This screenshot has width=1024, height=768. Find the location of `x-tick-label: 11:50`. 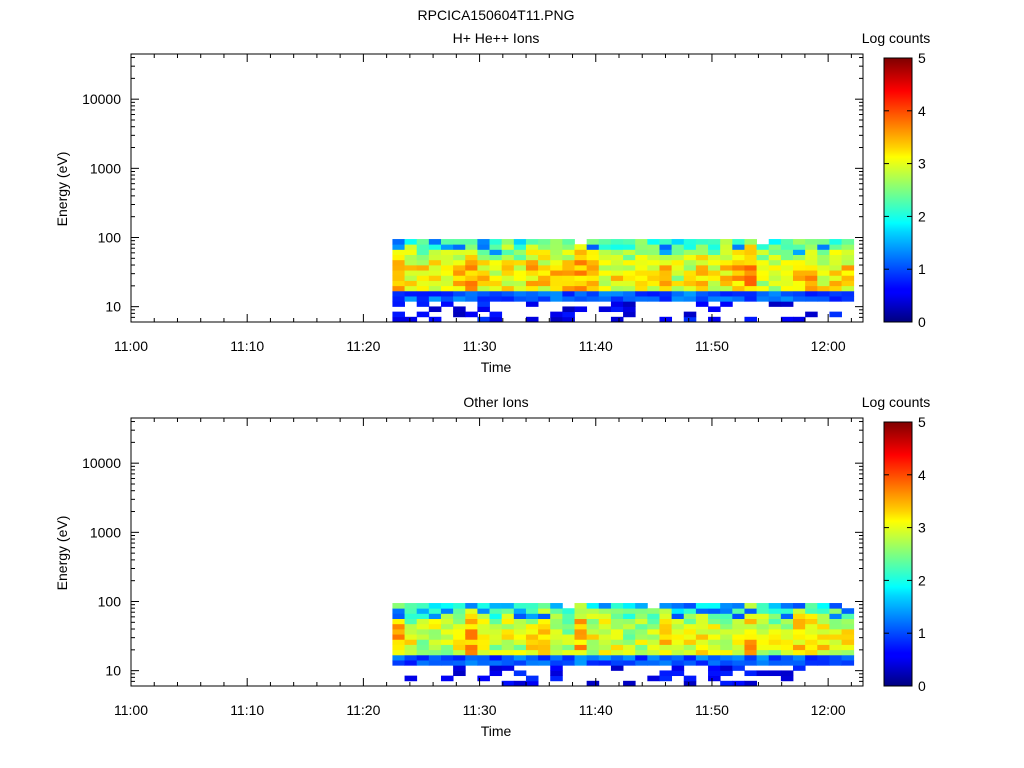

x-tick-label: 11:50 is located at coordinates (712, 710).